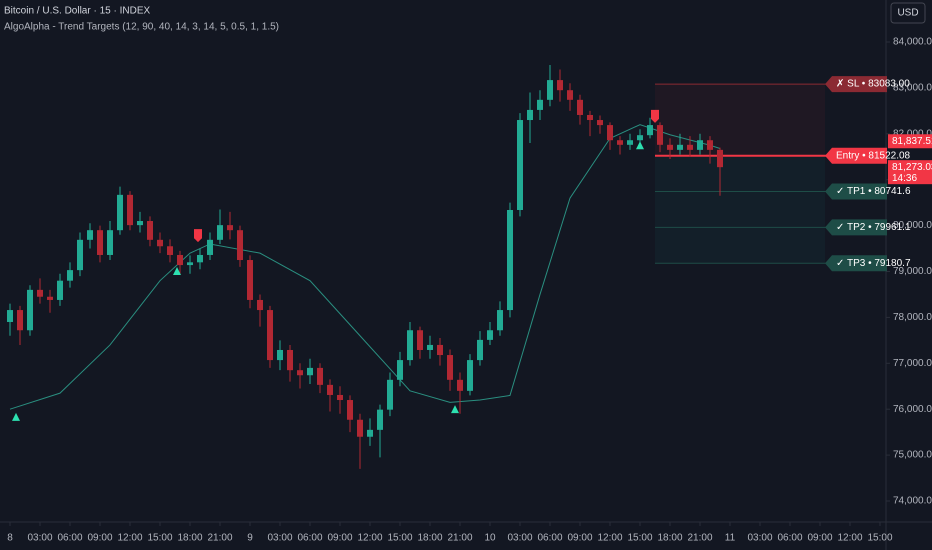 The width and height of the screenshot is (932, 550). What do you see at coordinates (609, 538) in the screenshot?
I see `x-tick-label: 12:00` at bounding box center [609, 538].